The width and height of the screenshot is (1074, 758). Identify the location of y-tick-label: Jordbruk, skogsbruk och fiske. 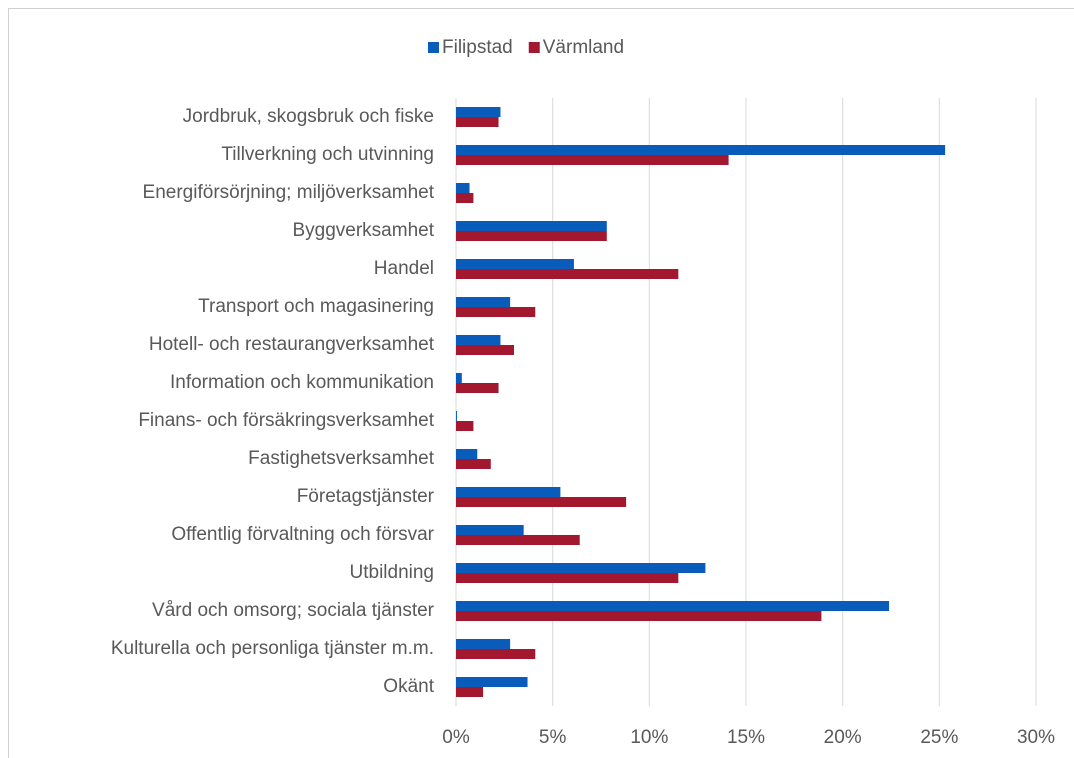
(308, 116).